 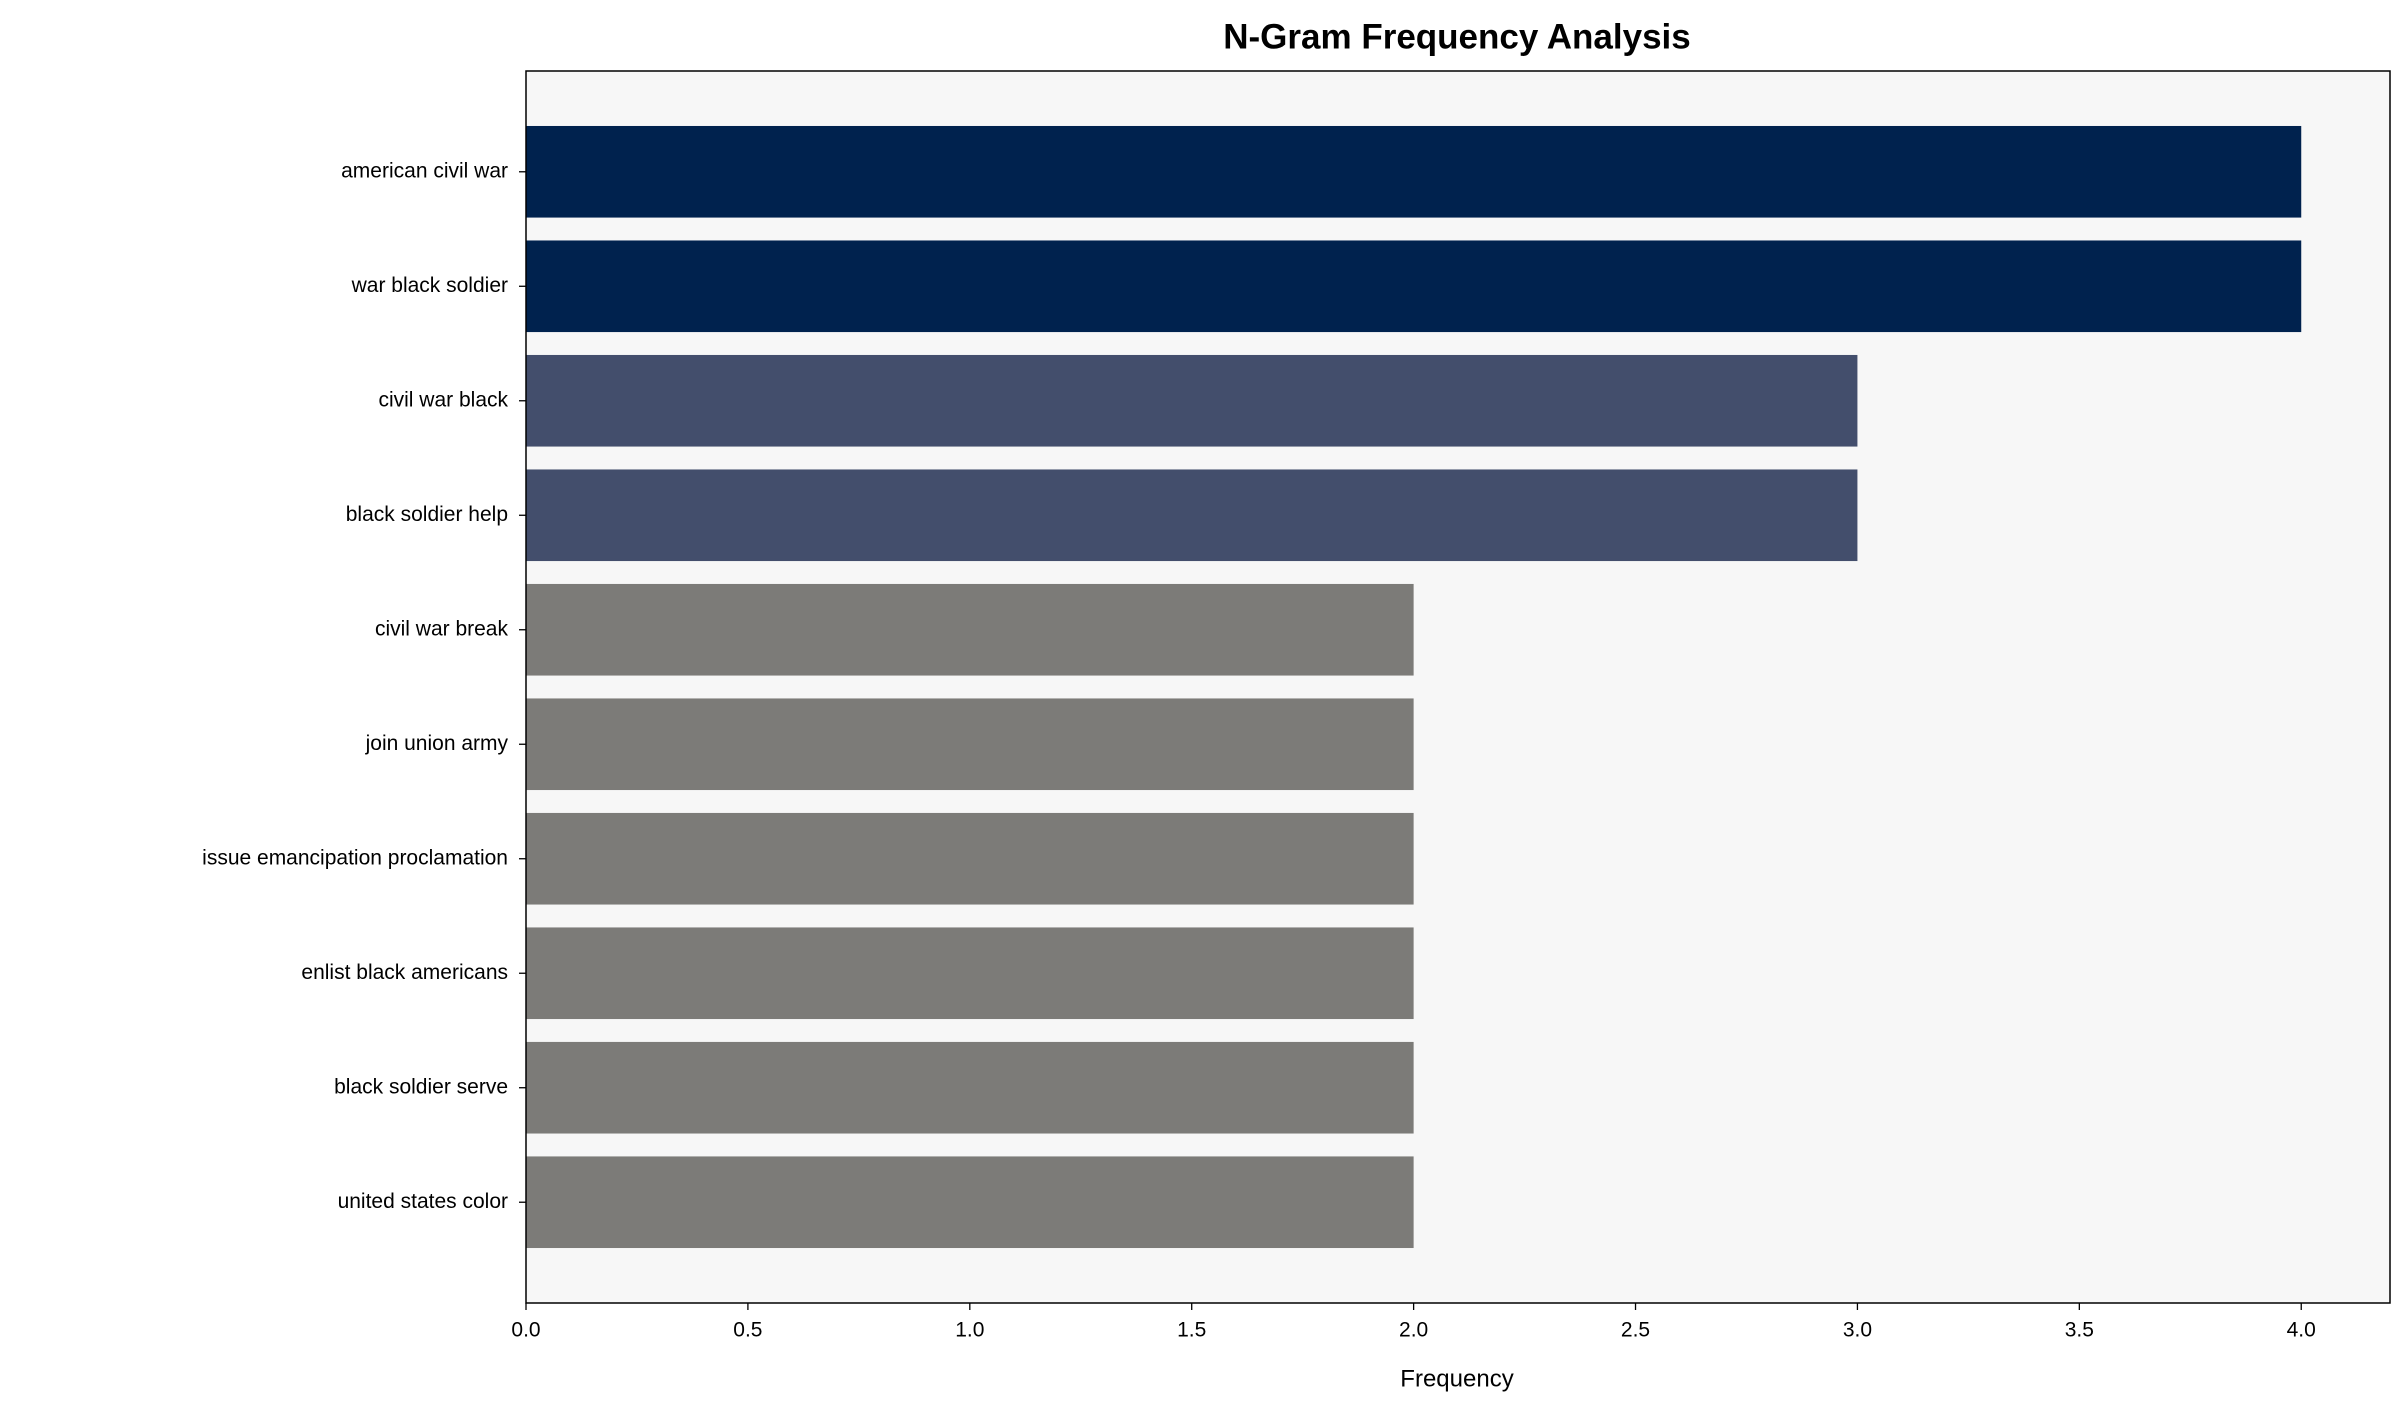 What do you see at coordinates (429, 285) in the screenshot?
I see `y-tick-label: war black soldier` at bounding box center [429, 285].